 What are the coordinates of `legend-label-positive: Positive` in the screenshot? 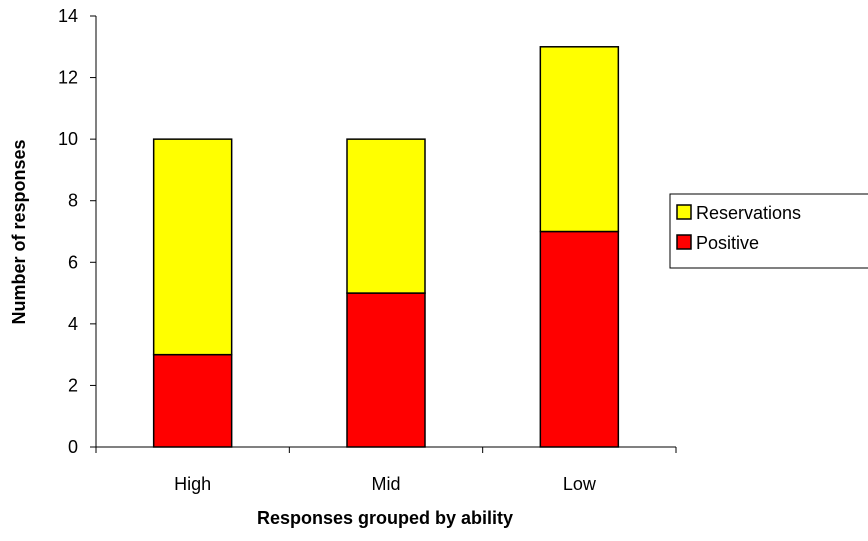 It's located at (727, 243).